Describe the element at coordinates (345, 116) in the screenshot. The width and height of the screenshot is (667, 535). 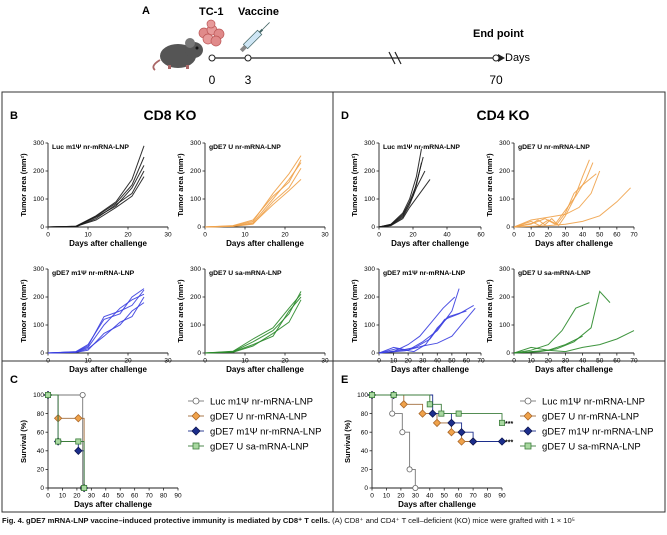
I see `panel-letter-d: D` at that location.